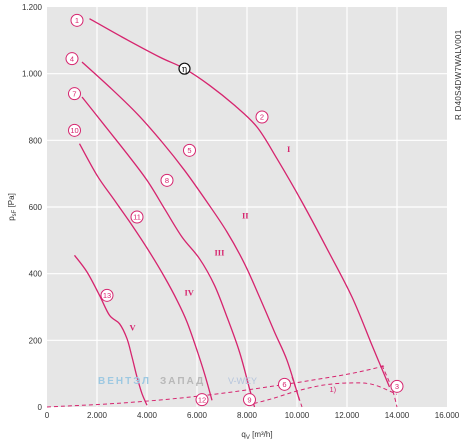 The height and width of the screenshot is (443, 470). I want to click on y-axis-label-main: p, so click(11, 218).